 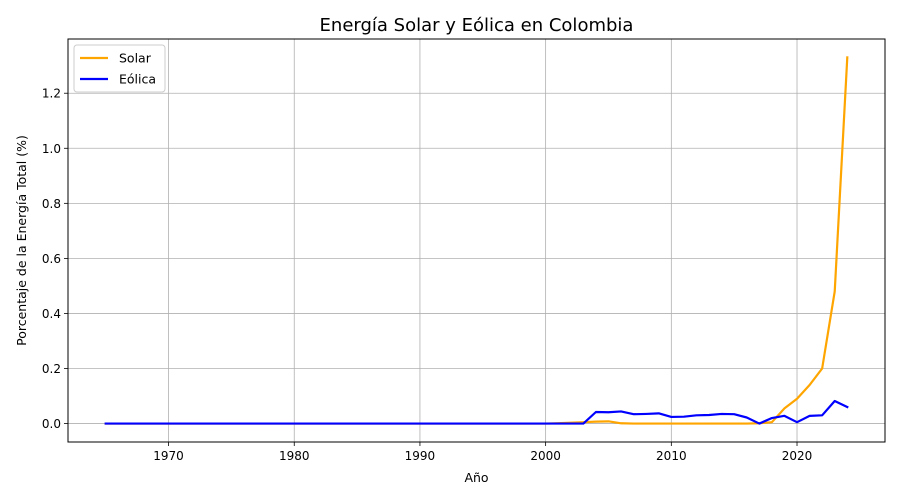 I want to click on y-axis-label: Porcentaje de la Energía Total (%), so click(x=21, y=240).